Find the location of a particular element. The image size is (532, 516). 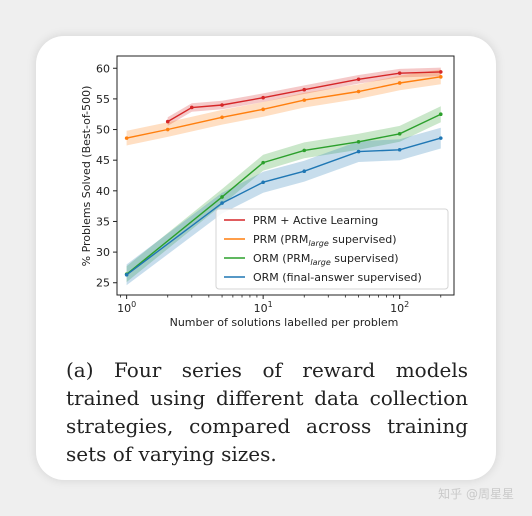

x-tick-label: 10⁰ is located at coordinates (126, 307).